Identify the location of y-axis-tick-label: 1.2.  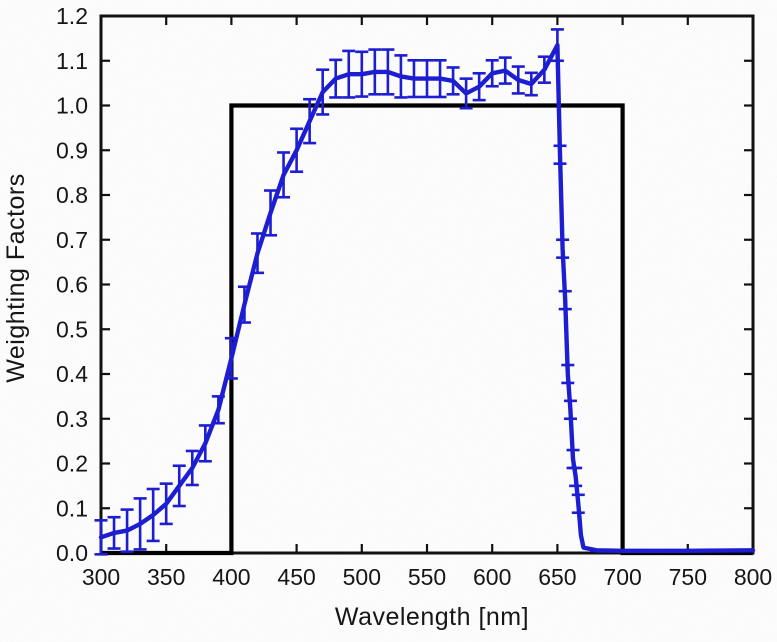
(72, 16).